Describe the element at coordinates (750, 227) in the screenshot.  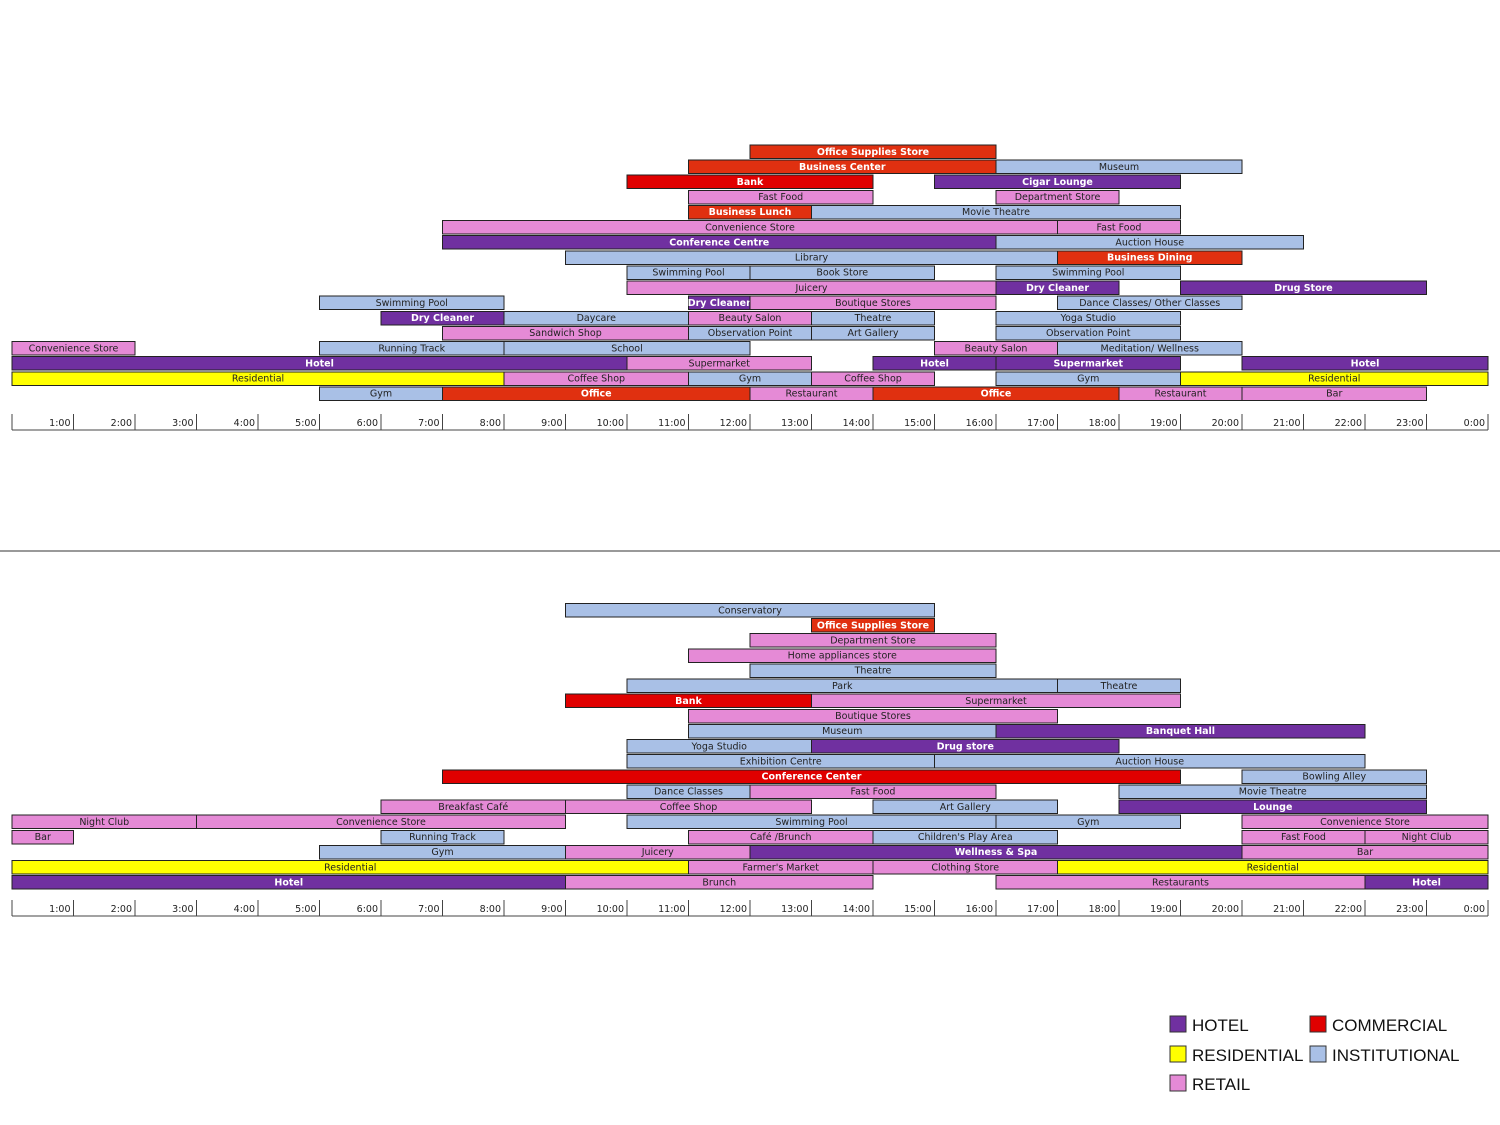
I see `bar-label: Convenience Store` at that location.